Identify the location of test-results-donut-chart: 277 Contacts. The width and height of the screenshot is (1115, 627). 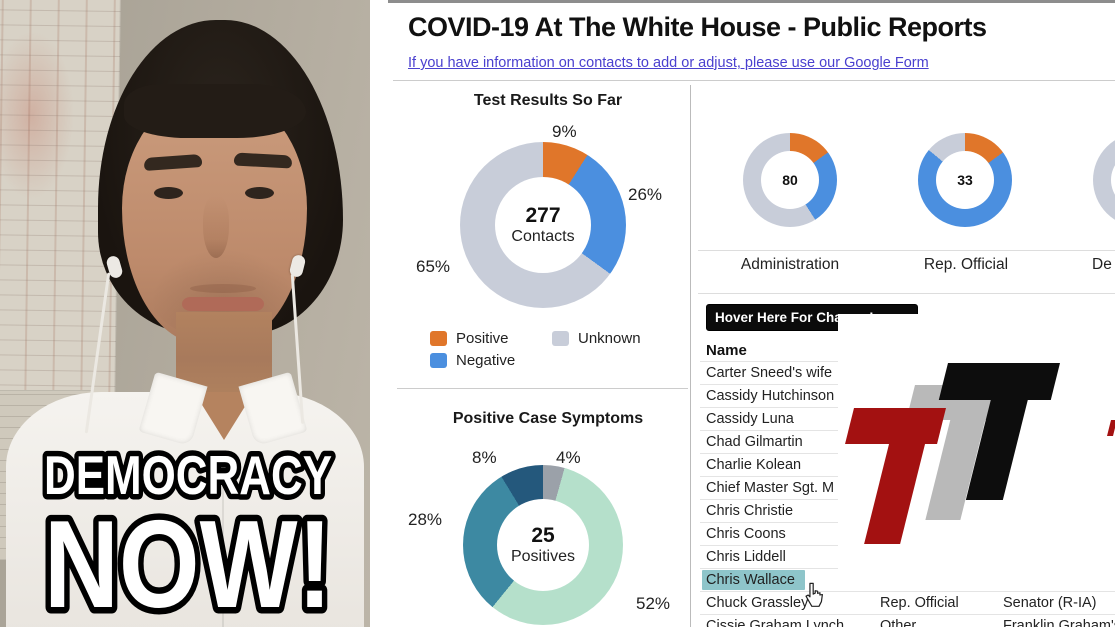
(543, 225).